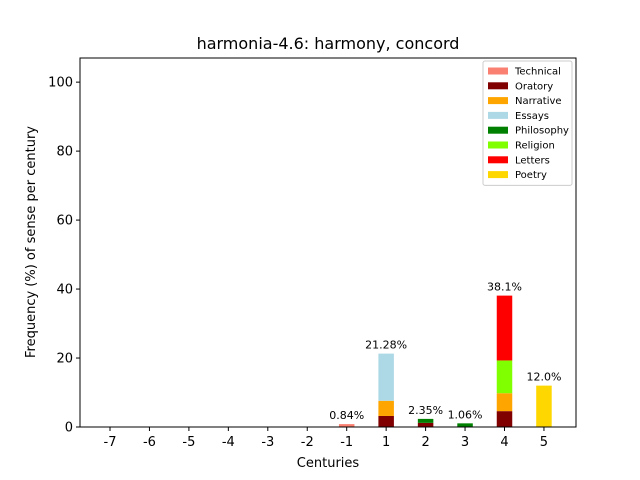 This screenshot has height=480, width=640. I want to click on y-tick-label: 40, so click(64, 290).